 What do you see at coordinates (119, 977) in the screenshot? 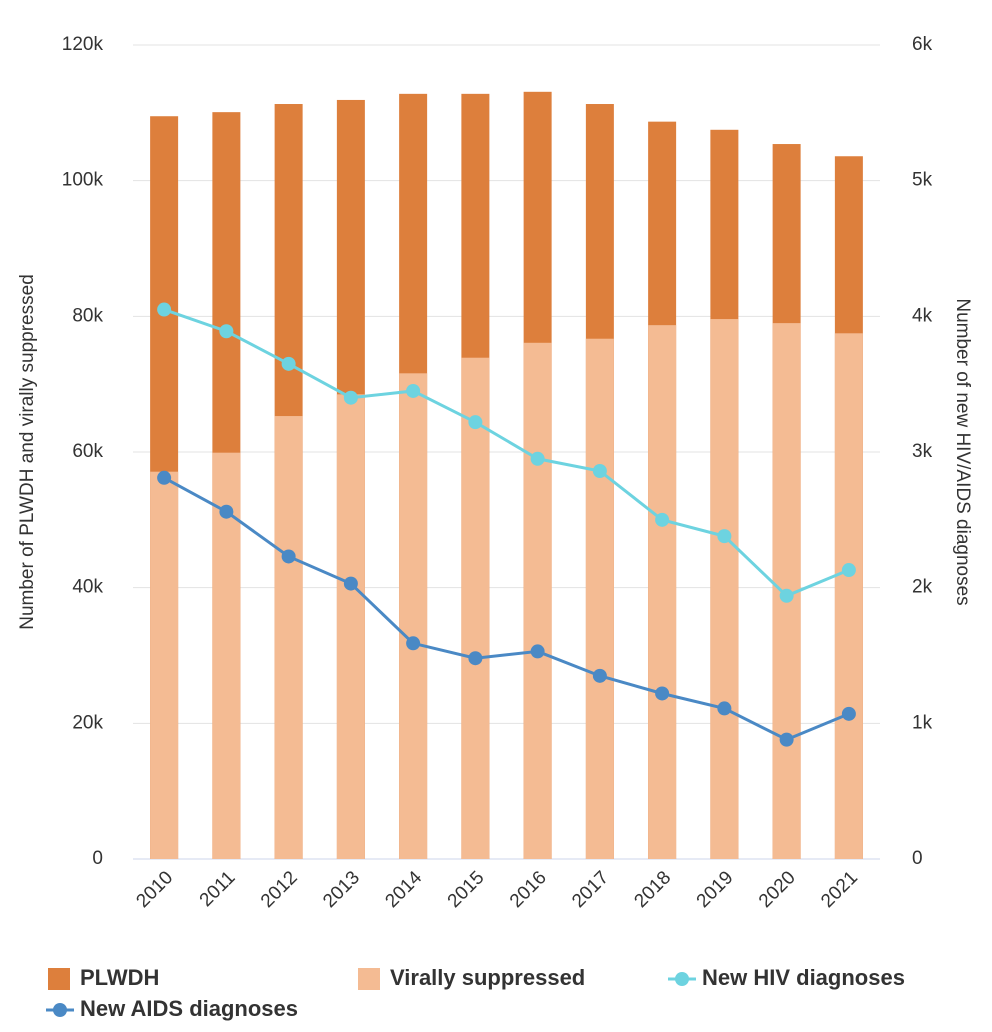
I see `legend-label: PLWDH` at bounding box center [119, 977].